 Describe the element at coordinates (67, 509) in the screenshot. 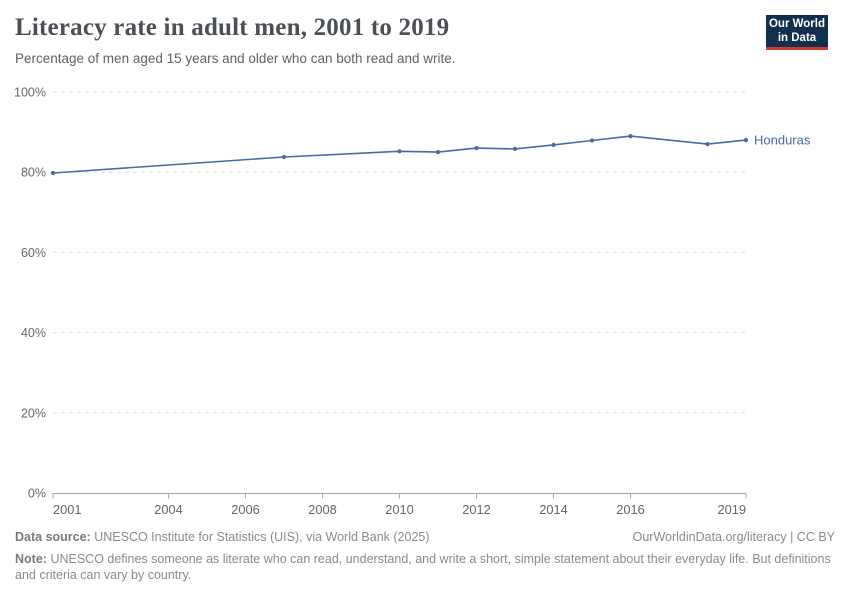

I see `x-tick-label: 2001` at that location.